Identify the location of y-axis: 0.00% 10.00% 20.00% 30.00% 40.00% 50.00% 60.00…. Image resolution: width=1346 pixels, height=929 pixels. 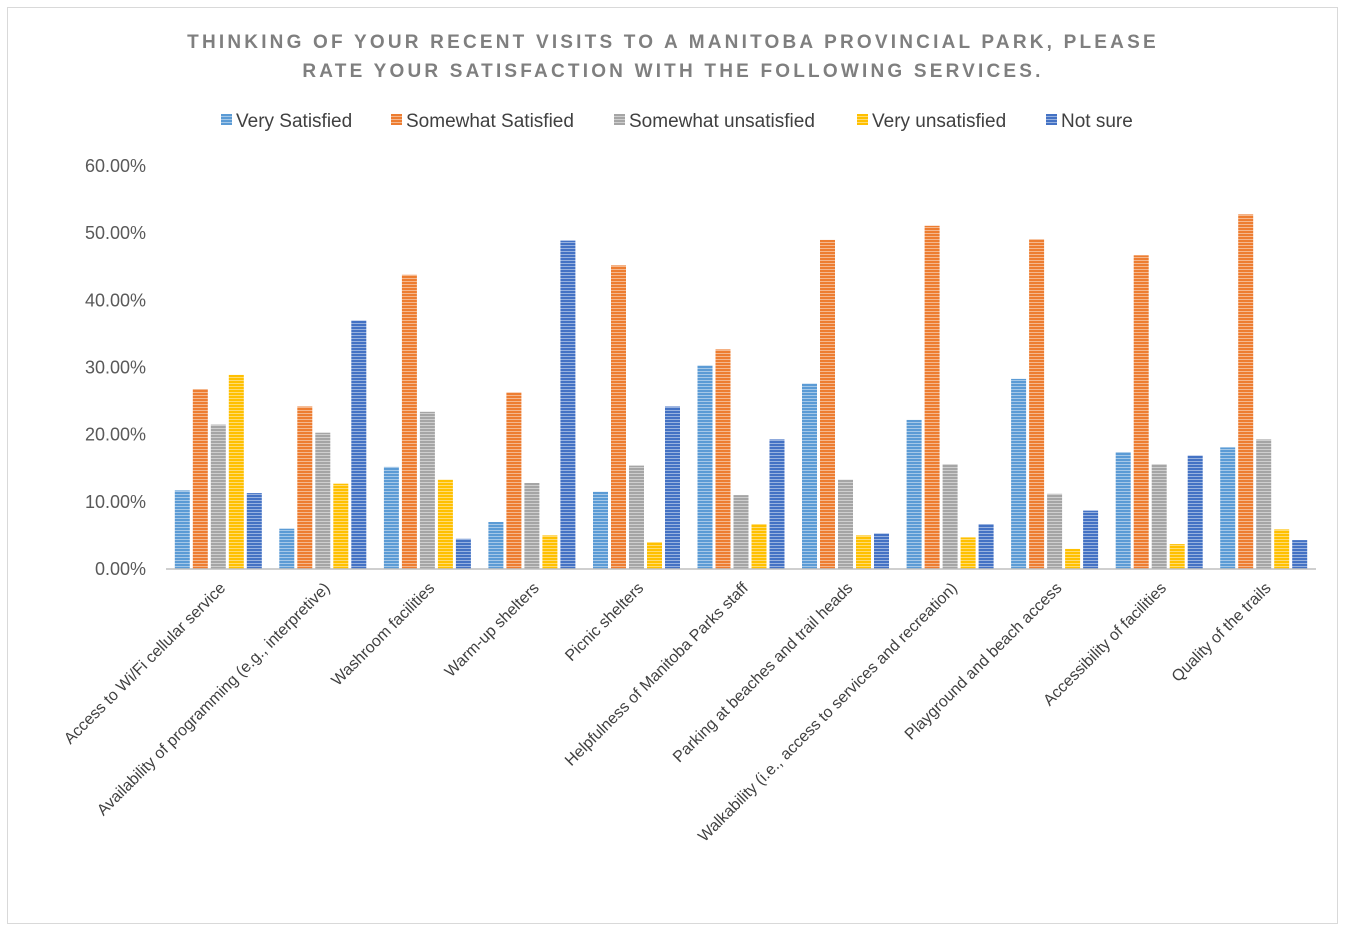
(115, 367).